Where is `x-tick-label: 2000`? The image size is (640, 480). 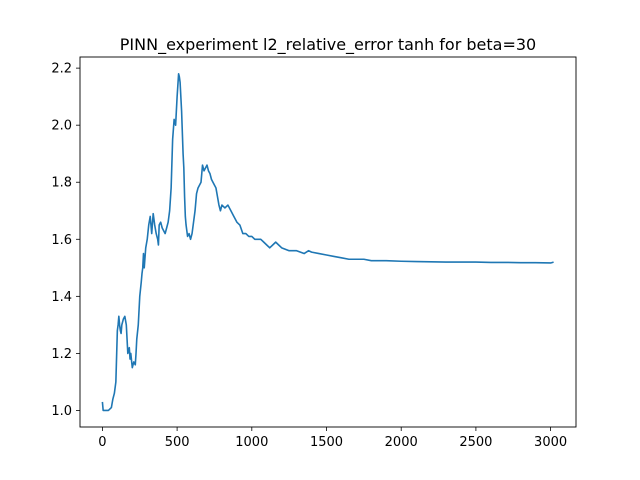 x-tick-label: 2000 is located at coordinates (401, 442).